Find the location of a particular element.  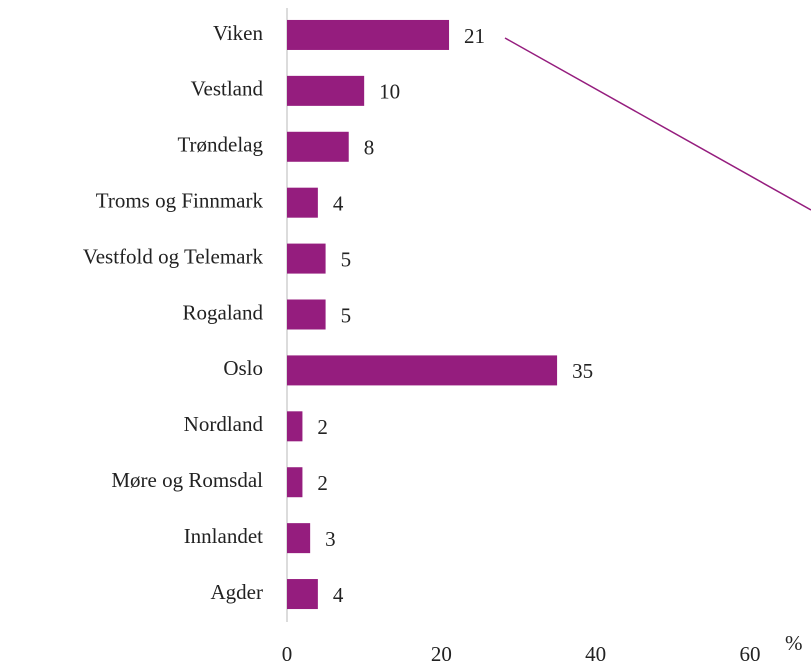

value-label: 8 is located at coordinates (369, 148).